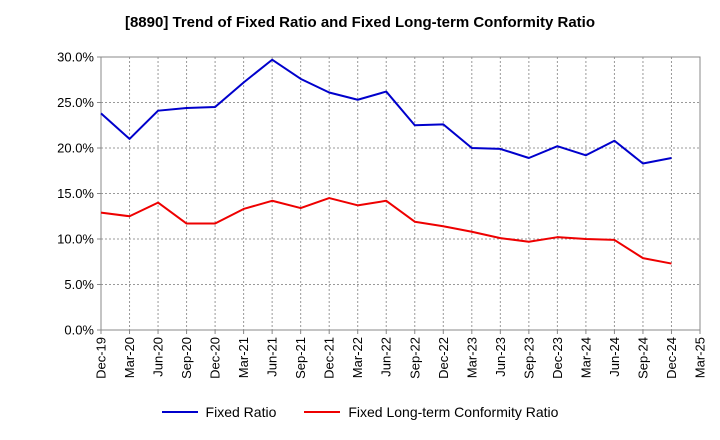 This screenshot has height=440, width=720. What do you see at coordinates (528, 358) in the screenshot?
I see `x-tick-label: Sep-23` at bounding box center [528, 358].